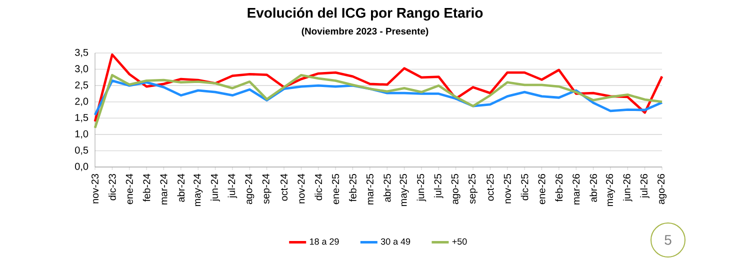  I want to click on x-tick-label: dic-25, so click(524, 187).